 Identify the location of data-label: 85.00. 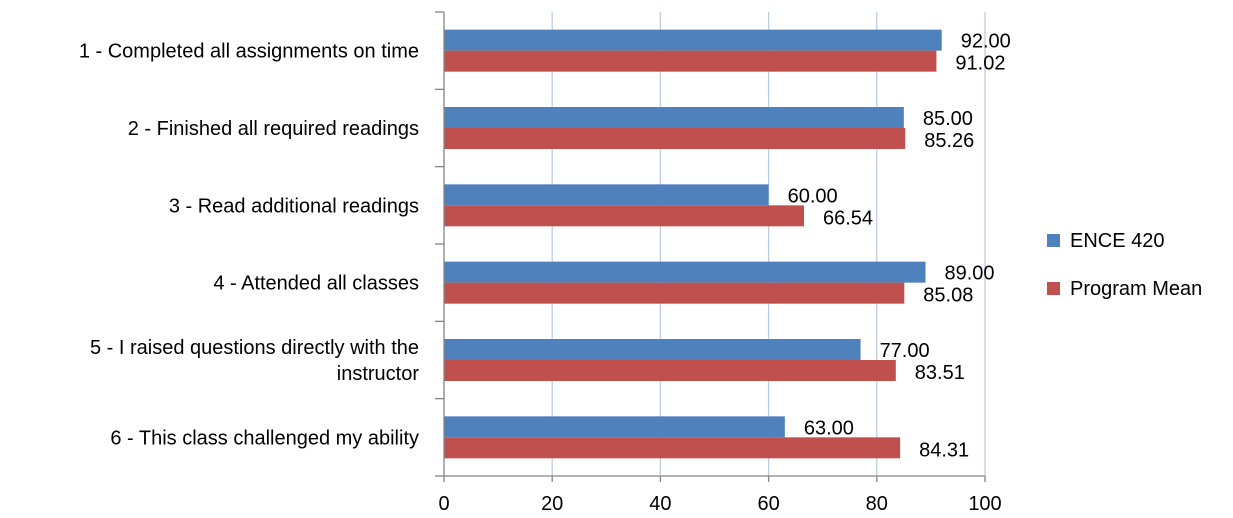
(948, 119).